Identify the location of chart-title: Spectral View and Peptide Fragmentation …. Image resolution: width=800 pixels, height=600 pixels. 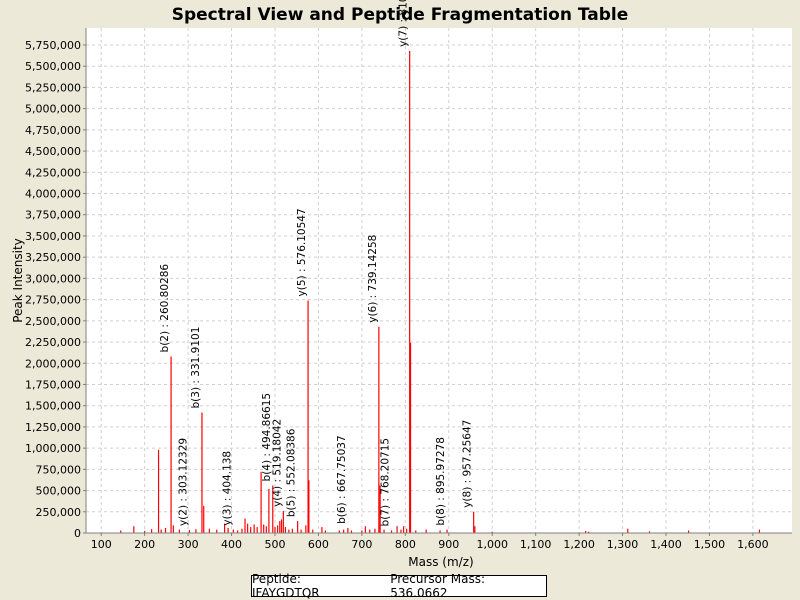
(400, 15).